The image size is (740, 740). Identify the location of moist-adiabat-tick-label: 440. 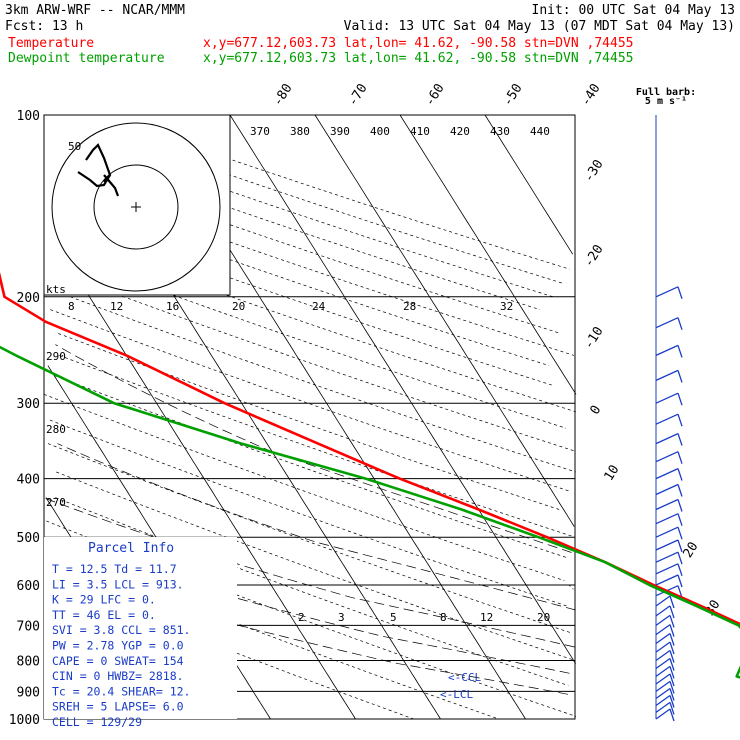
(540, 131).